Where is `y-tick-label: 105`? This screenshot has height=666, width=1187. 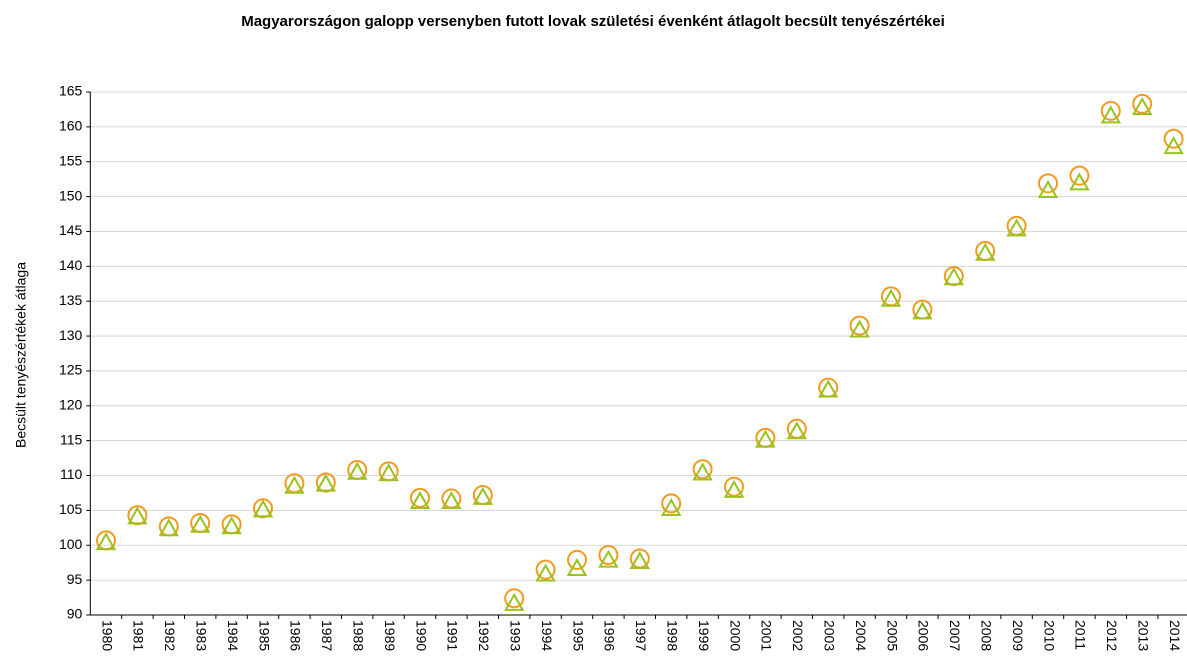
y-tick-label: 105 is located at coordinates (71, 509).